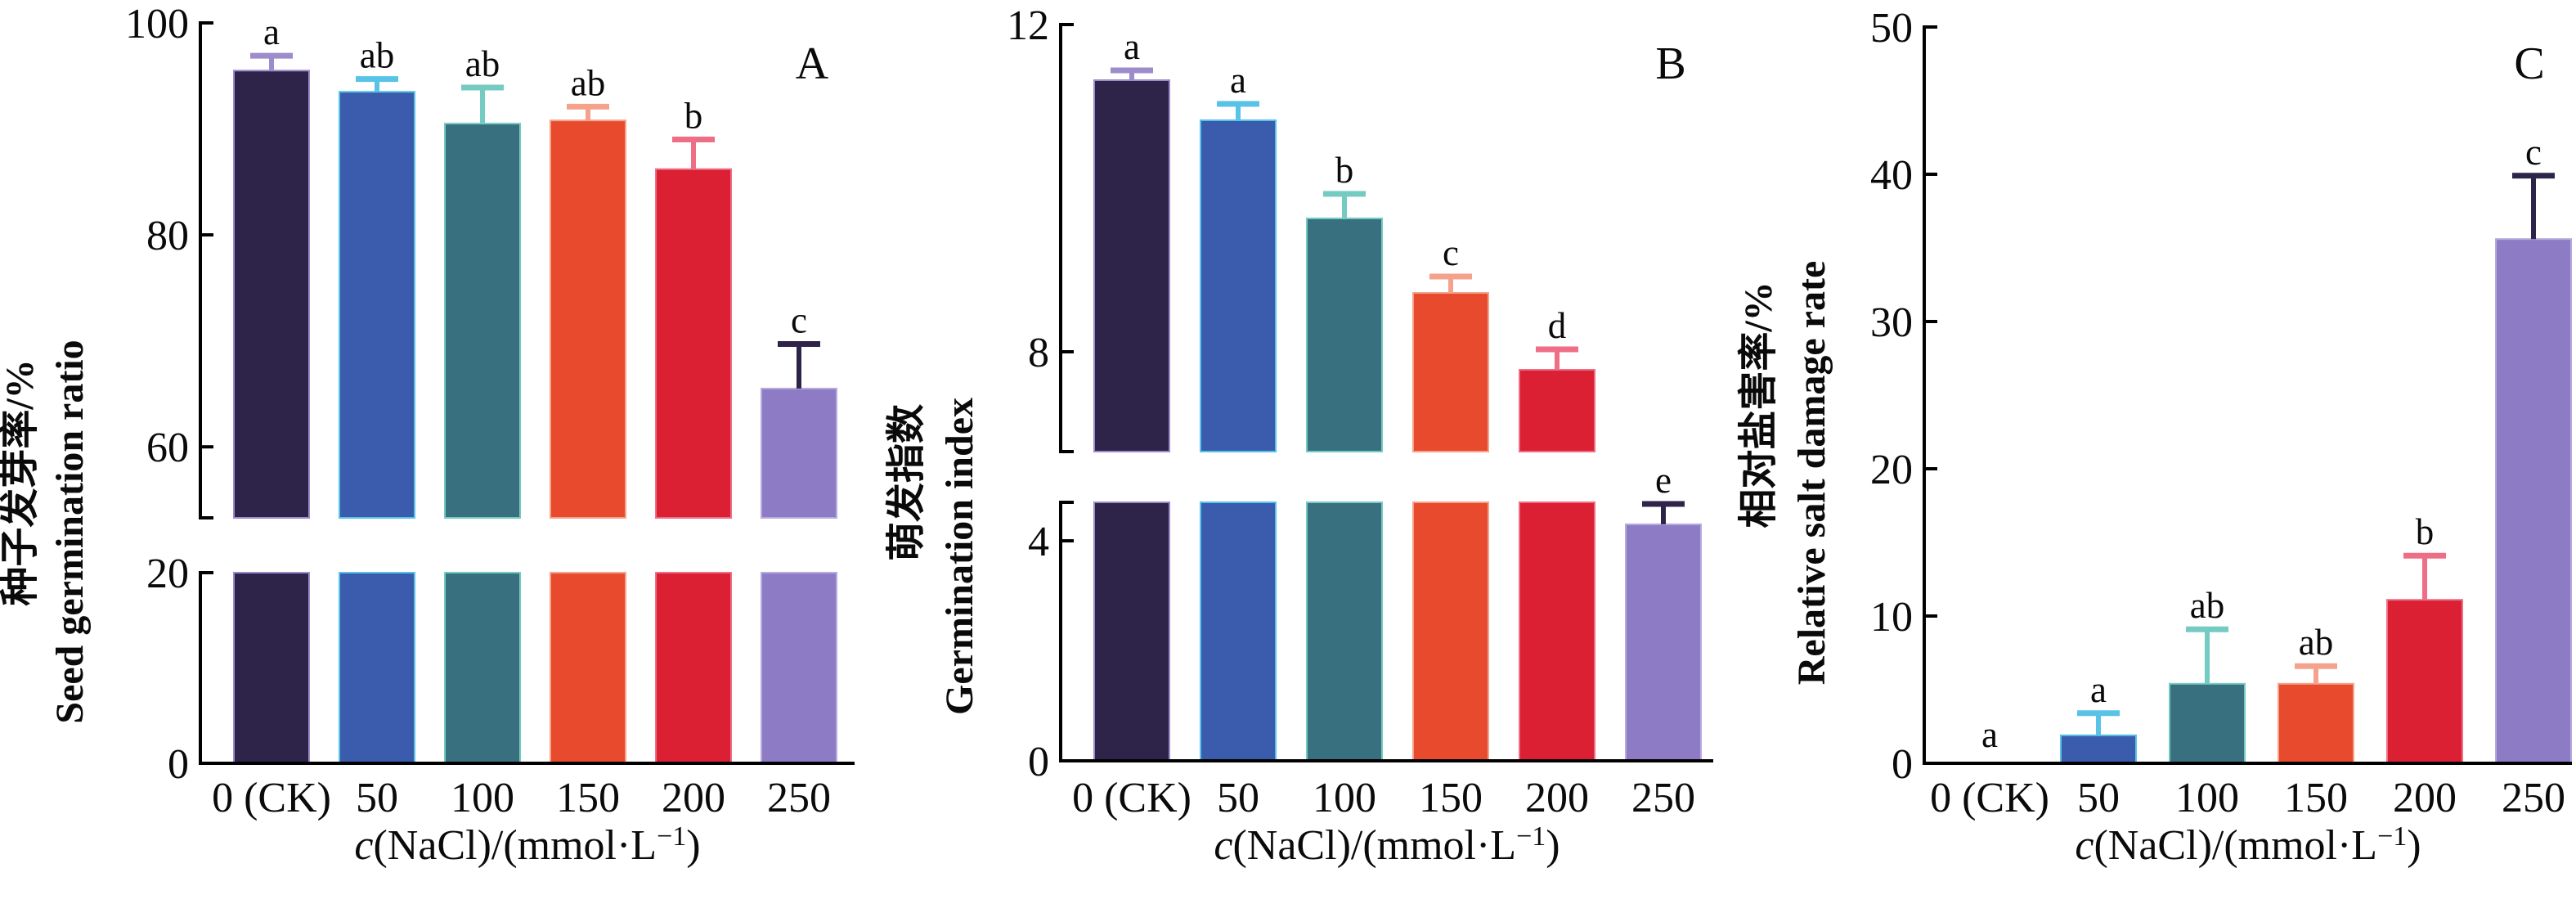 The image size is (2576, 904). What do you see at coordinates (1892, 28) in the screenshot?
I see `y-tick-label: 50` at bounding box center [1892, 28].